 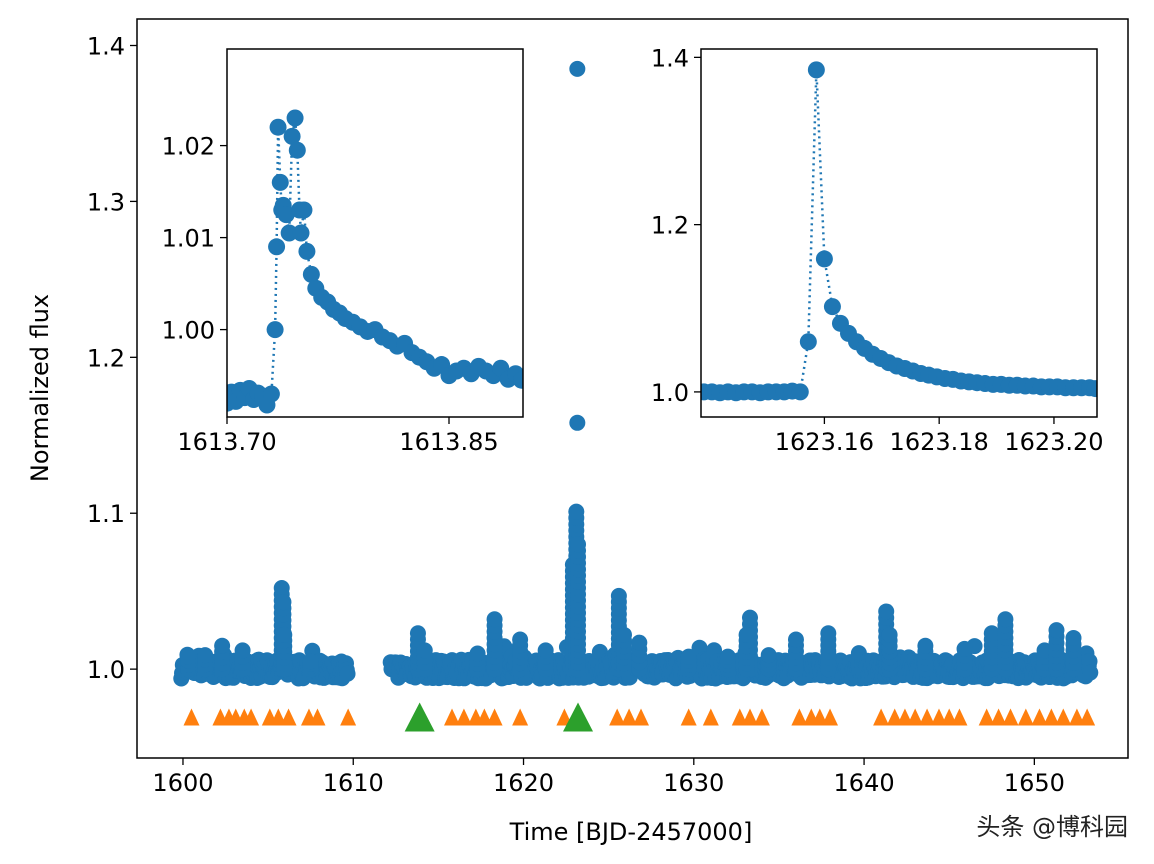 I want to click on main-y-tick-label: 1.1, so click(x=106, y=514).